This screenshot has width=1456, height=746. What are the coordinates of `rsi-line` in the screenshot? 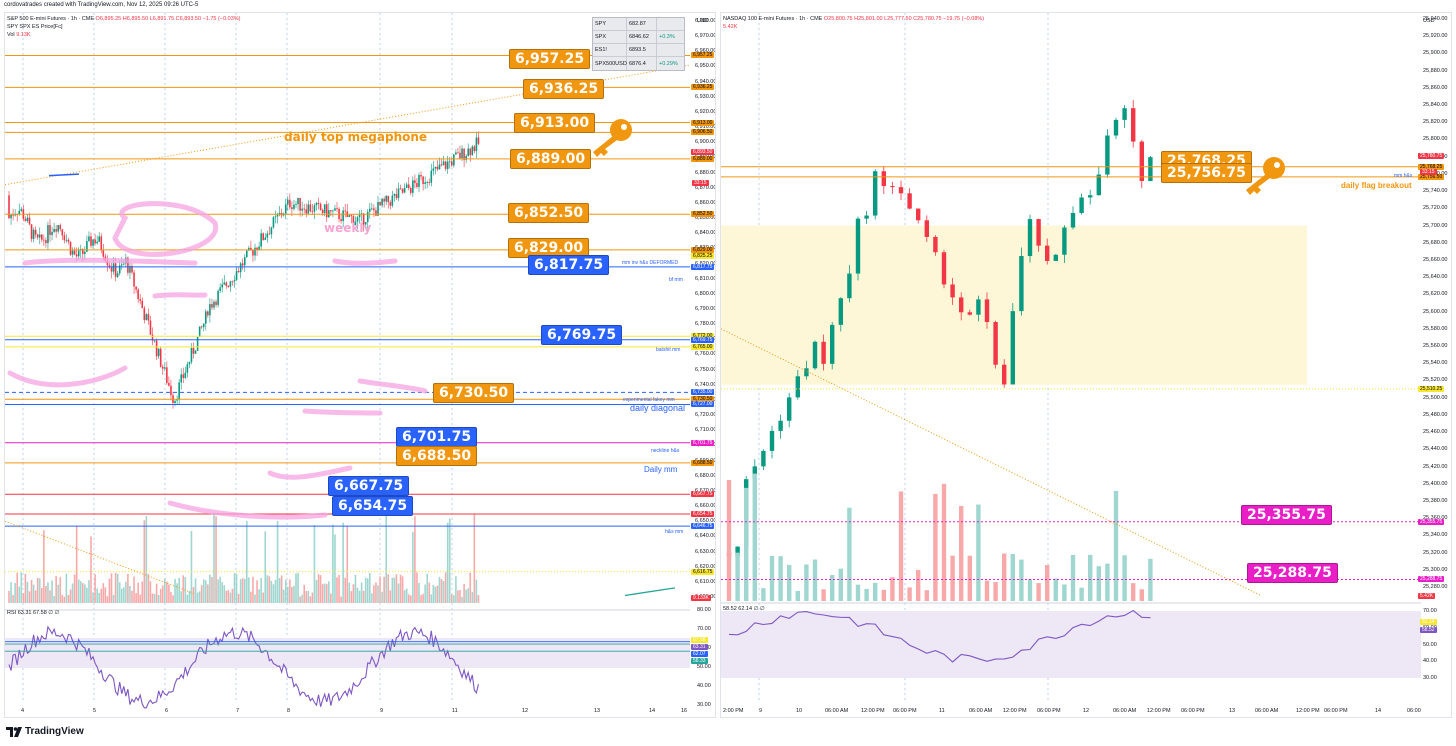 It's located at (243, 667).